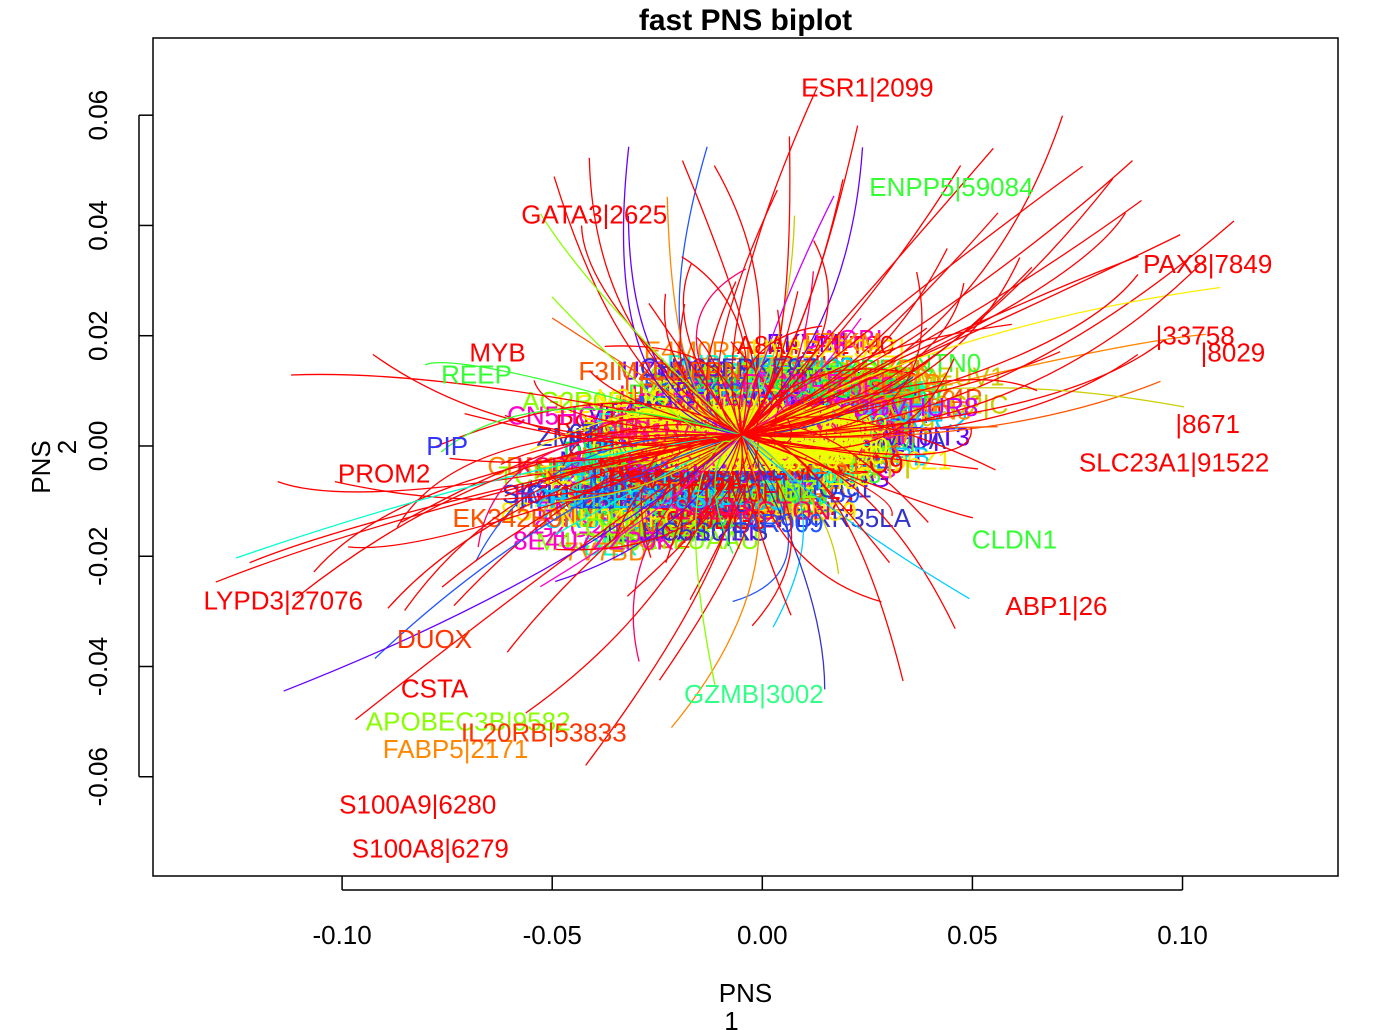 This screenshot has height=1030, width=1376. Describe the element at coordinates (447, 446) in the screenshot. I see `point-label: PIP` at that location.